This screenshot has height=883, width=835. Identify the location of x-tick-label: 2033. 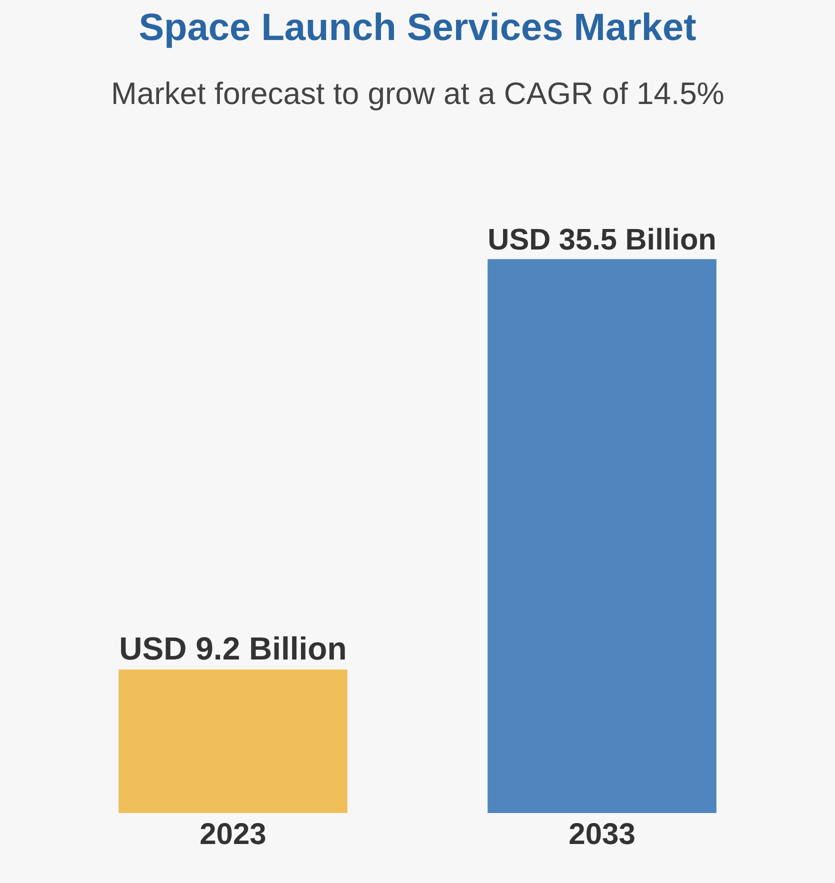
(602, 834).